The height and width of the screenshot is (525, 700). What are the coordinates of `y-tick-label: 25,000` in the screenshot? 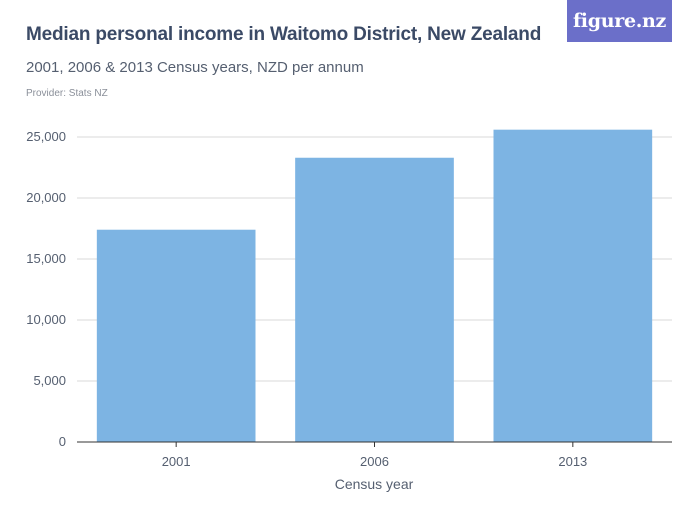 It's located at (46, 136).